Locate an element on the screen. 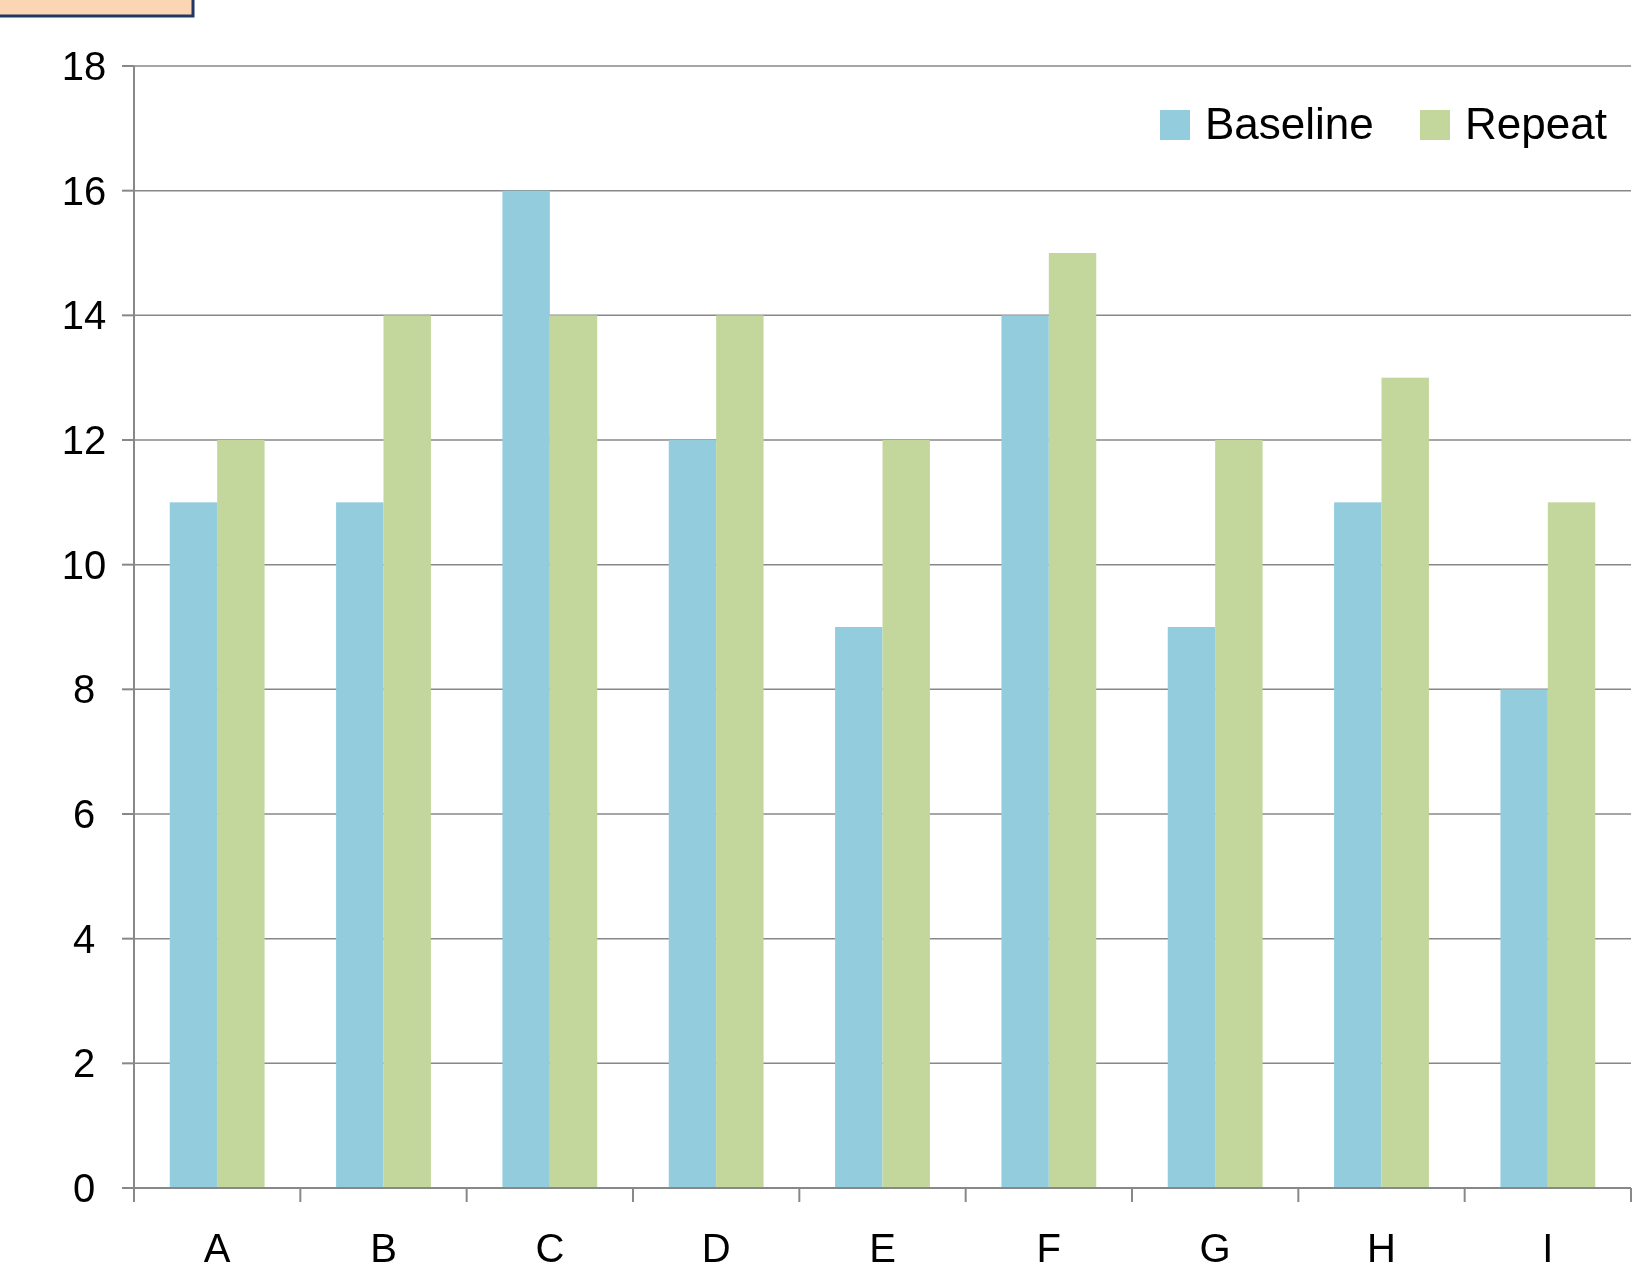 This screenshot has height=1271, width=1650. x-tick-label: A is located at coordinates (217, 1248).